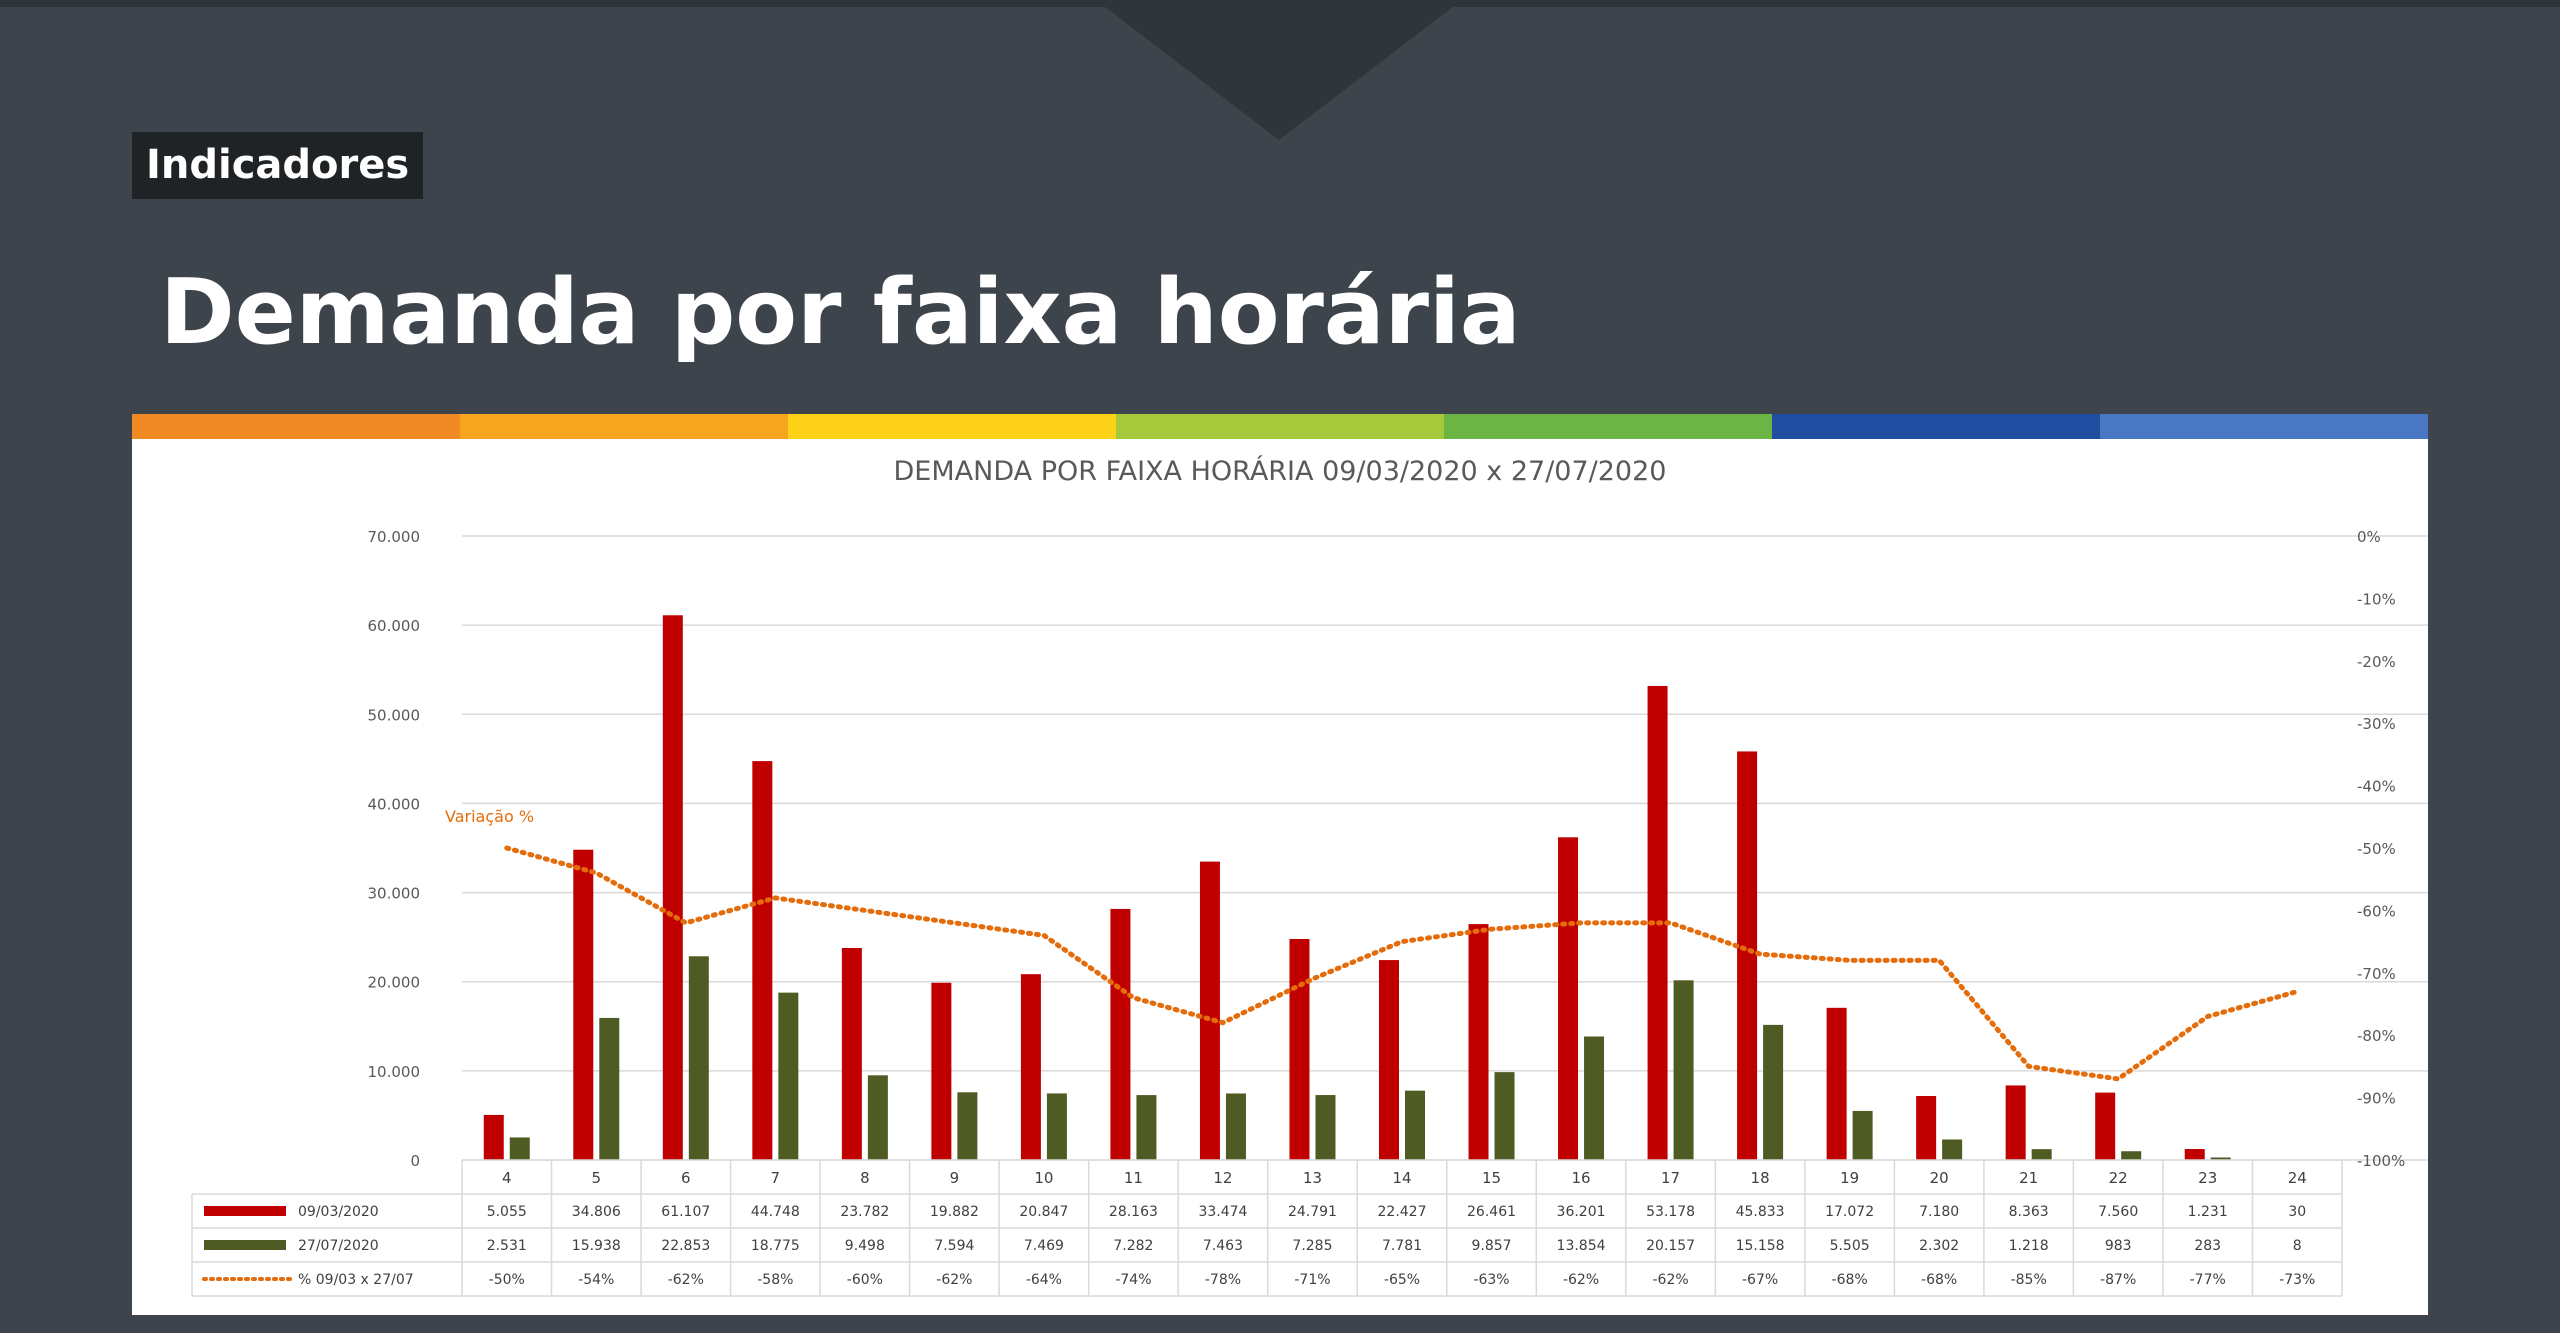  What do you see at coordinates (596, 1280) in the screenshot?
I see `data-label: -54%` at bounding box center [596, 1280].